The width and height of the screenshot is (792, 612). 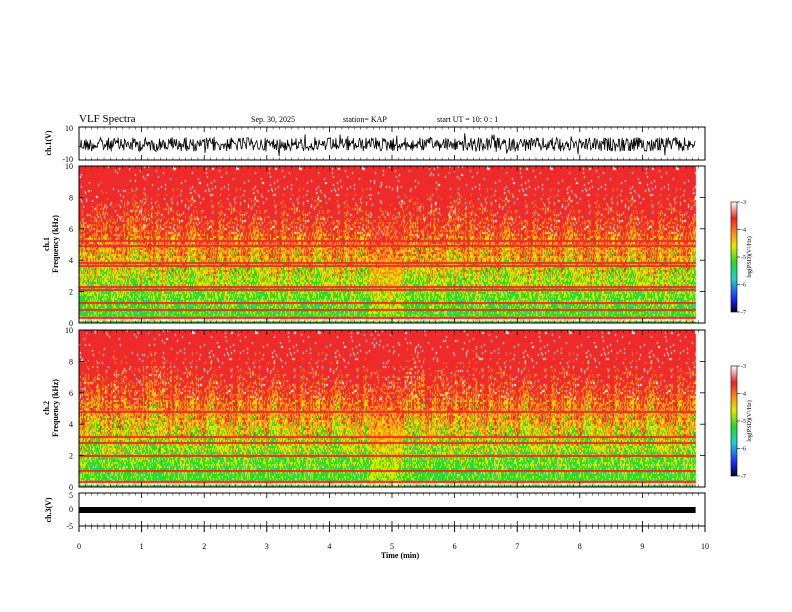 What do you see at coordinates (580, 546) in the screenshot?
I see `time-tick-label: 8` at bounding box center [580, 546].